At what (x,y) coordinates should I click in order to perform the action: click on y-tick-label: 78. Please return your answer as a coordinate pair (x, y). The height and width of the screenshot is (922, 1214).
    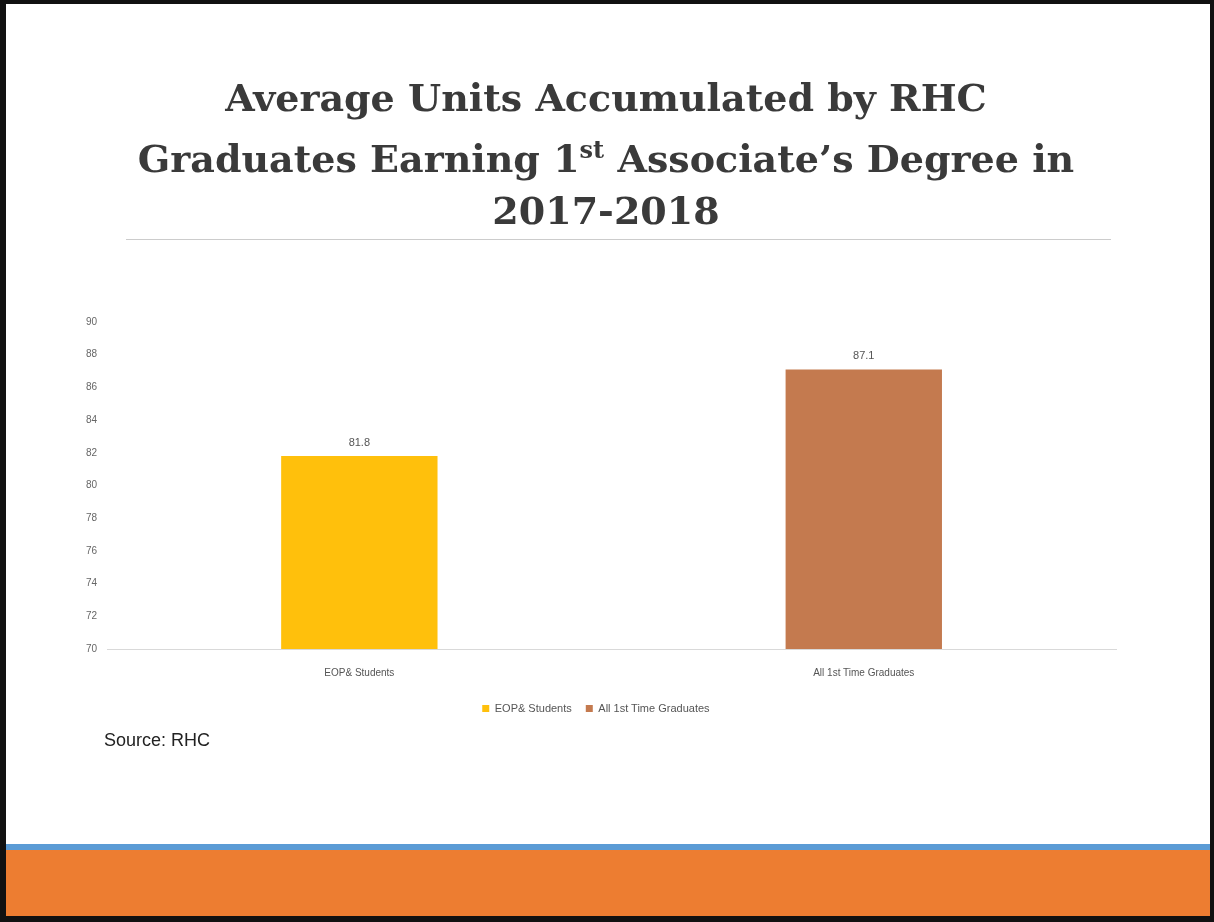
    Looking at the image, I should click on (92, 517).